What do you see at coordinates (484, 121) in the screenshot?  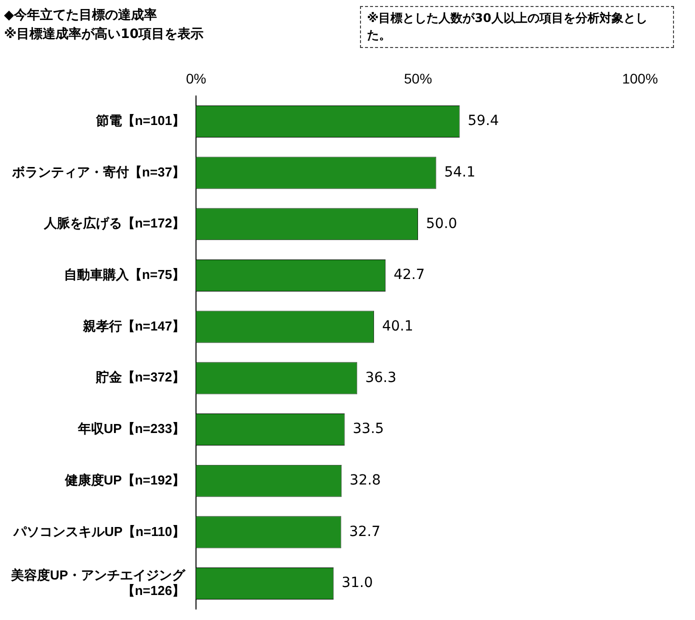 I see `data-label: 59.4` at bounding box center [484, 121].